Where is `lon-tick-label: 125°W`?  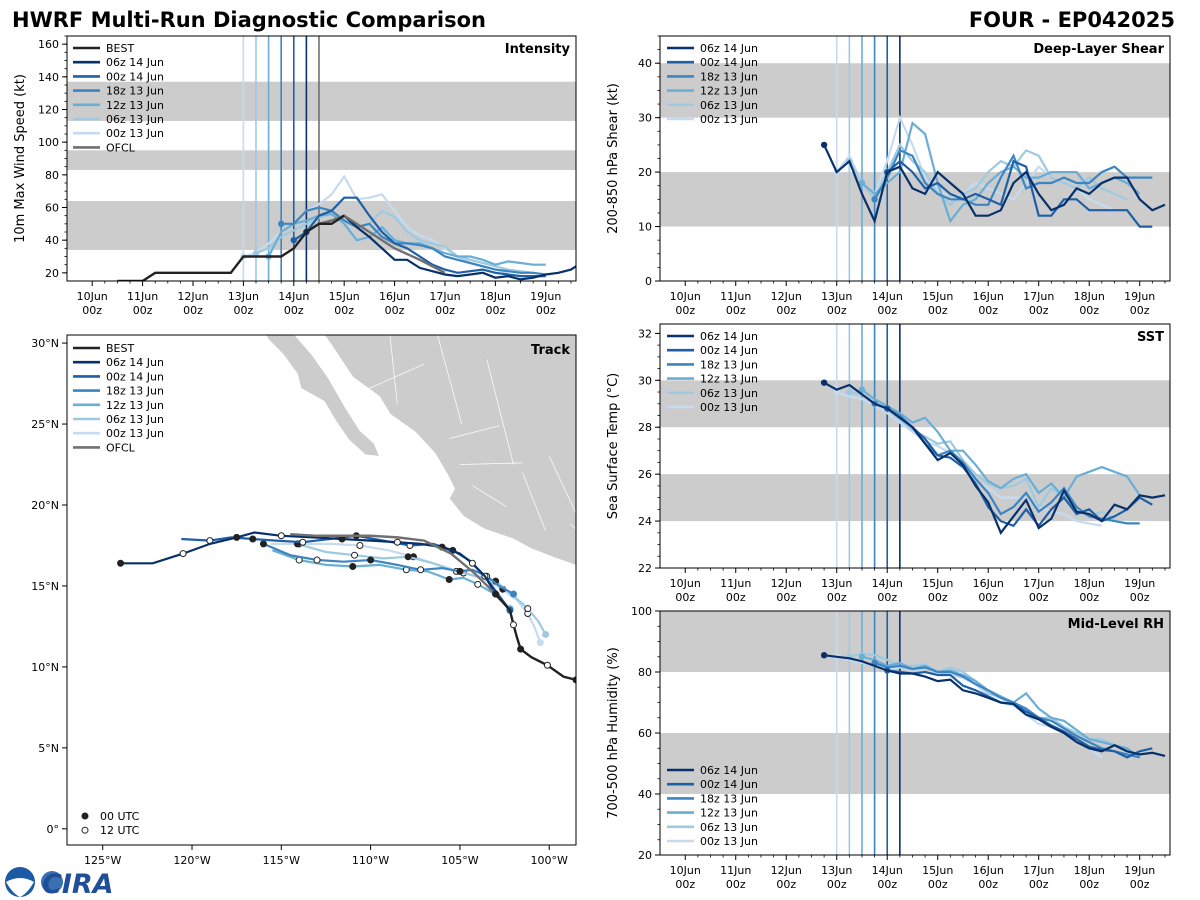 lon-tick-label: 125°W is located at coordinates (102, 860).